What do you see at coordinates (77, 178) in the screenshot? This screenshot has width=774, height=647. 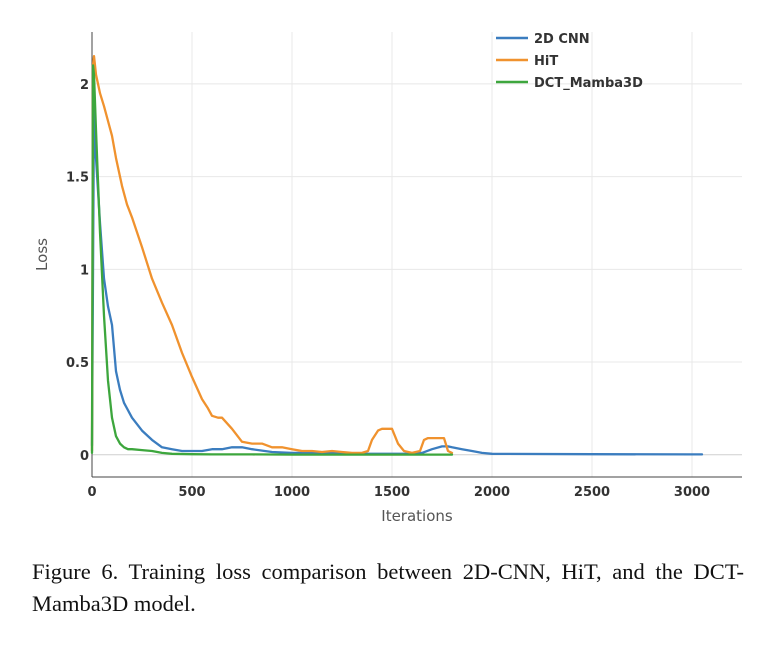 I see `y-tick-label: 1.5` at bounding box center [77, 178].